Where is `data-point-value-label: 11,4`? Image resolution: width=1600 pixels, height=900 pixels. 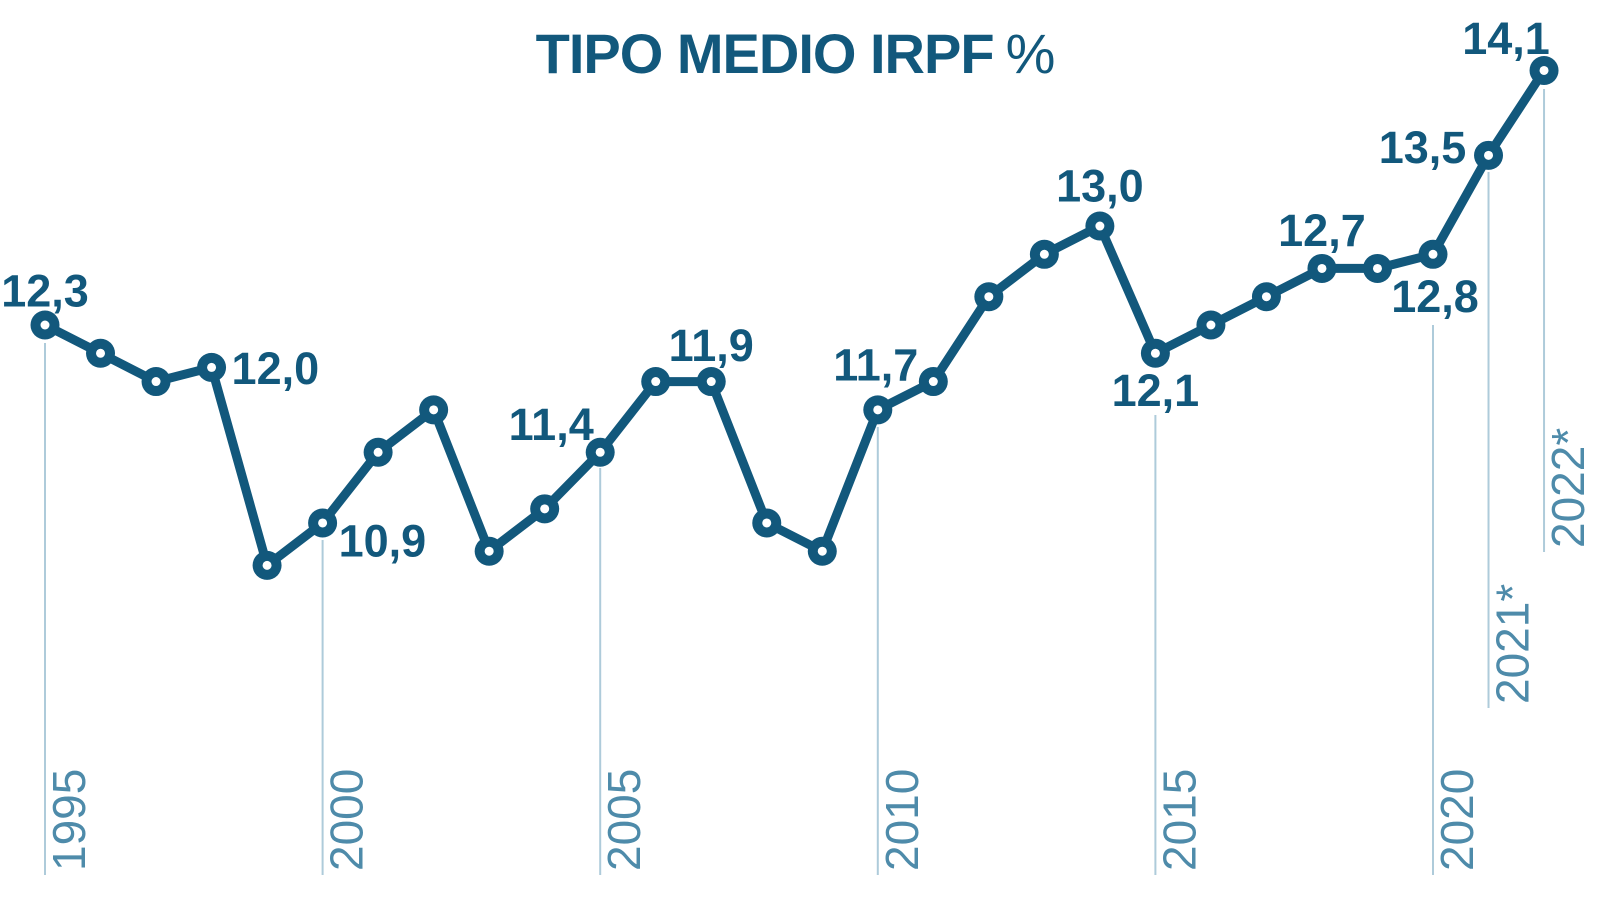
data-point-value-label: 11,4 is located at coordinates (551, 424).